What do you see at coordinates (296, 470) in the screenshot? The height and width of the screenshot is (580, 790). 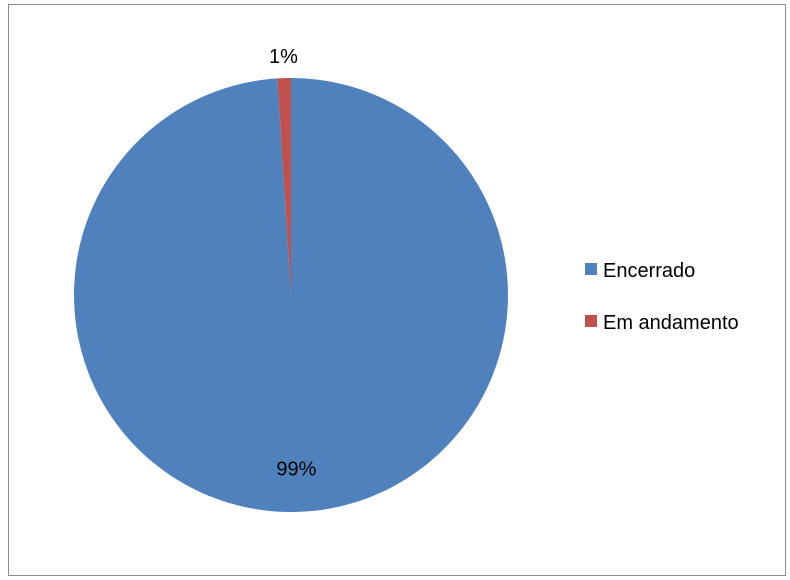 I see `data-label-encerrado: 99%` at bounding box center [296, 470].